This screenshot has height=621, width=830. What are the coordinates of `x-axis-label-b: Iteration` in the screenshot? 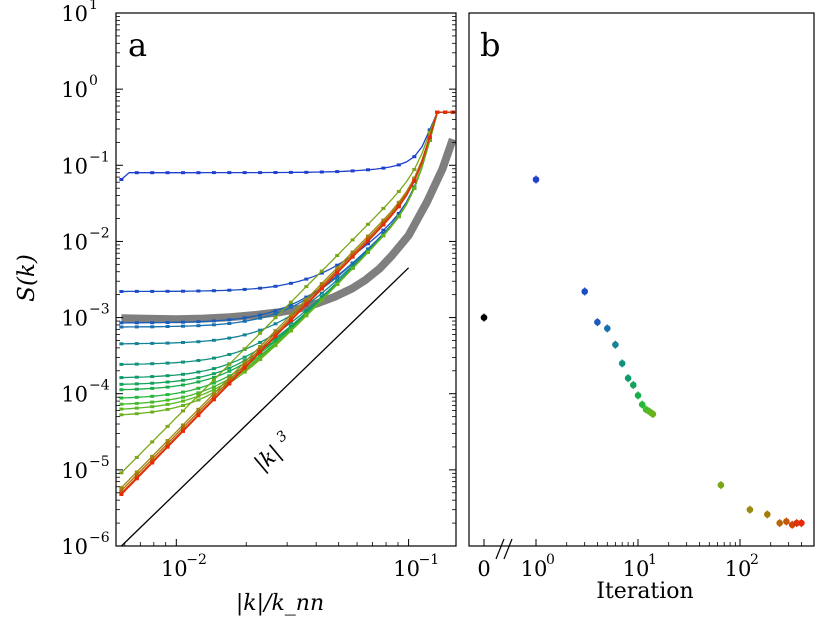 It's located at (644, 591).